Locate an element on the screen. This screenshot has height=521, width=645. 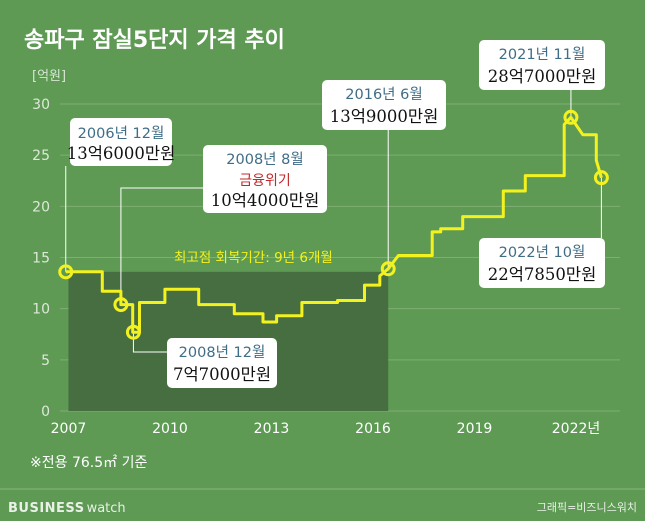
x-tick-label: 2010 is located at coordinates (170, 429).